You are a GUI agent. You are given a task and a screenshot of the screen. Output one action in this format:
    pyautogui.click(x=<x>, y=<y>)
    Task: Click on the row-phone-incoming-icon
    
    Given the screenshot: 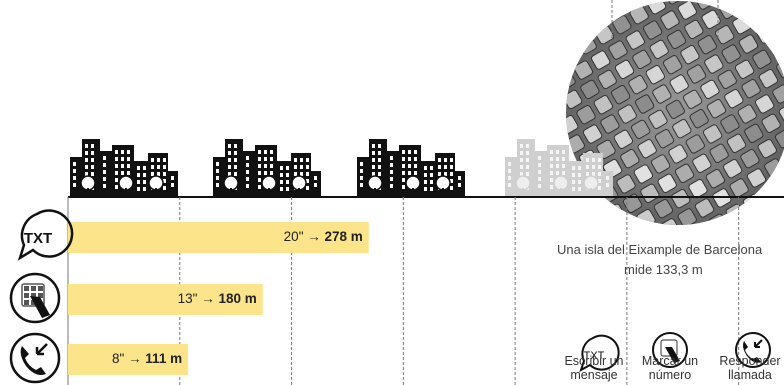 What is the action you would take?
    pyautogui.click(x=35, y=358)
    